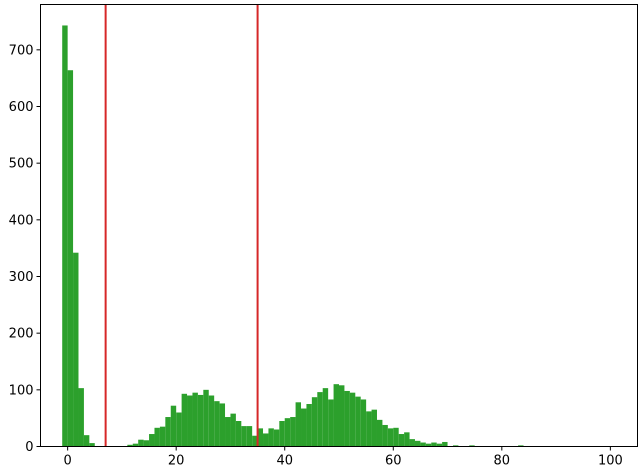  What do you see at coordinates (502, 461) in the screenshot?
I see `x-tick-label: 80` at bounding box center [502, 461].